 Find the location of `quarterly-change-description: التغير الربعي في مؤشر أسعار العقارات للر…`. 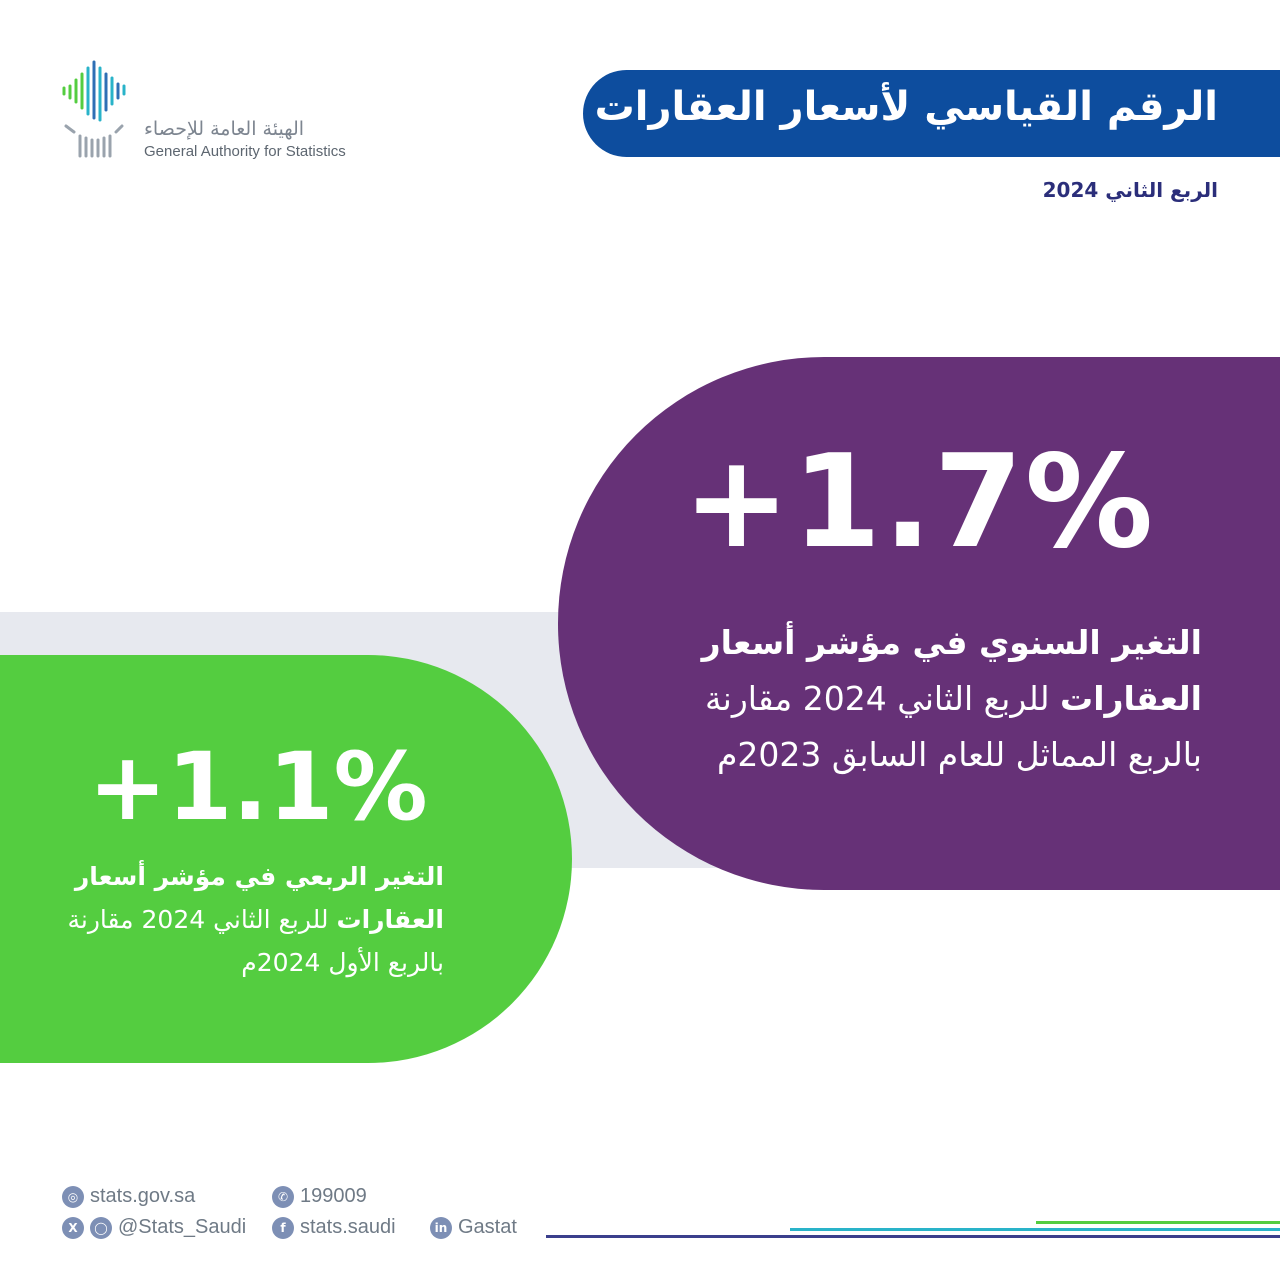

quarterly-change-description: التغير الربعي في مؤشر أسعار العقارات للر… is located at coordinates (234, 919).